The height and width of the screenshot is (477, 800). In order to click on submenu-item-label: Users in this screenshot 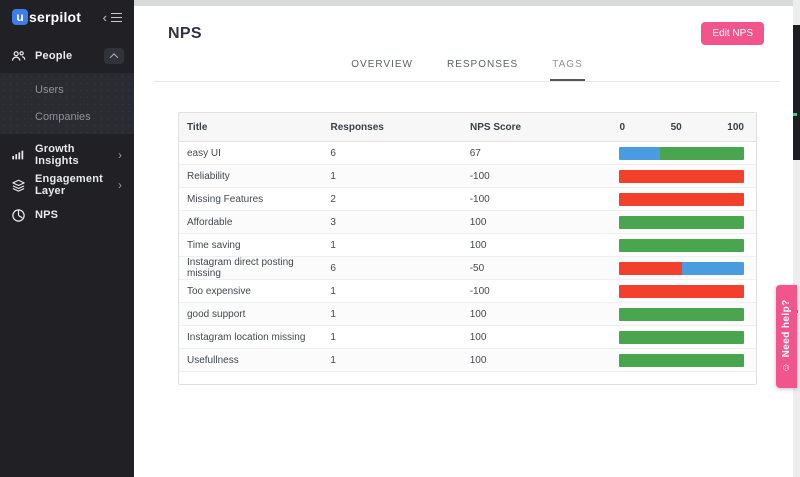, I will do `click(49, 89)`.